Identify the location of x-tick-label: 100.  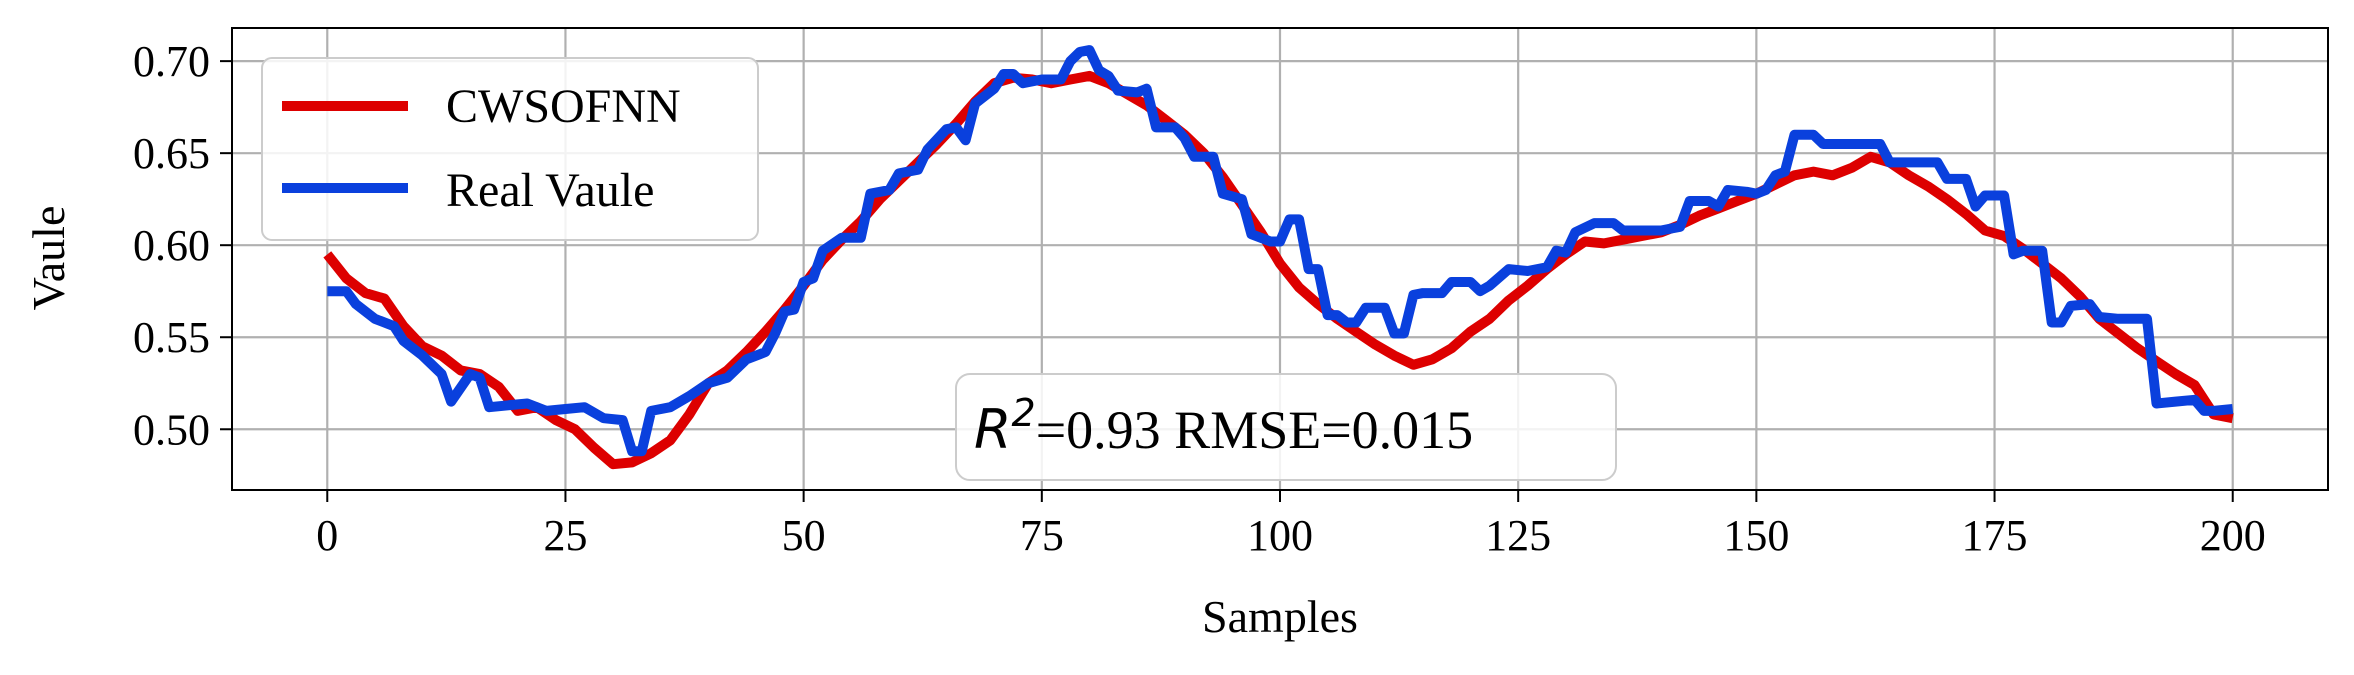
(1280, 535).